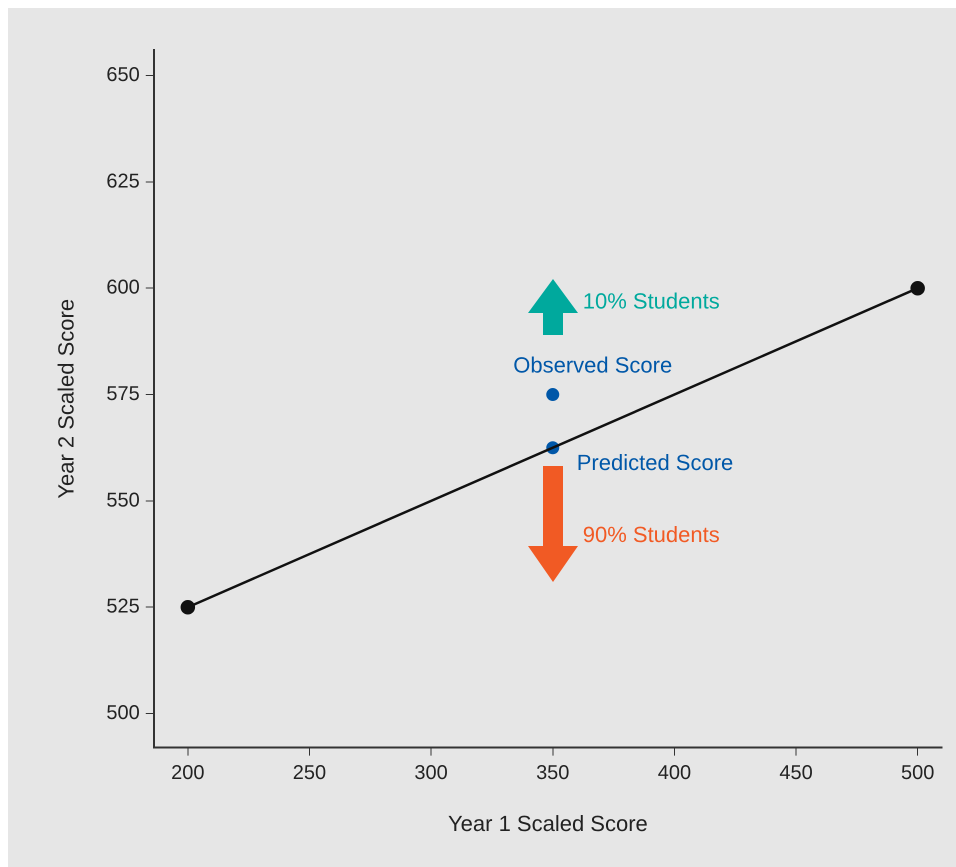  Describe the element at coordinates (123, 75) in the screenshot. I see `y-tick-label: 650` at that location.